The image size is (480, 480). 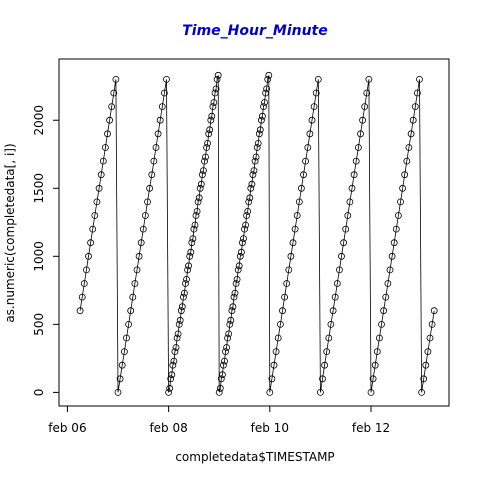 I want to click on x-tick-label: feb 10, so click(x=270, y=428).